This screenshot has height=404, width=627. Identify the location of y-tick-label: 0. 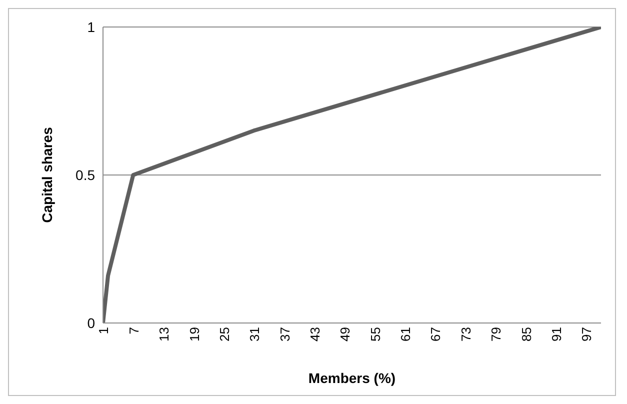
(91, 322).